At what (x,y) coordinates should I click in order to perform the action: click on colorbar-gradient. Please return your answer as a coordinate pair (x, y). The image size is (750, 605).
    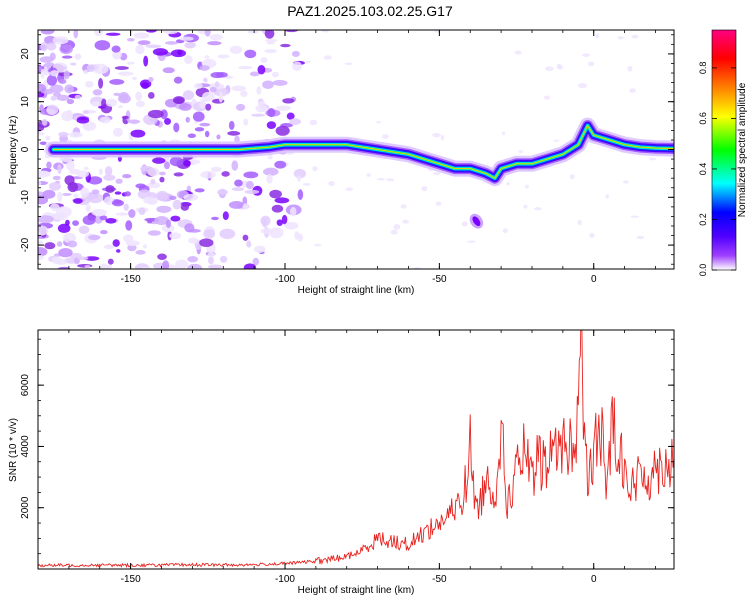
    Looking at the image, I should click on (724, 150).